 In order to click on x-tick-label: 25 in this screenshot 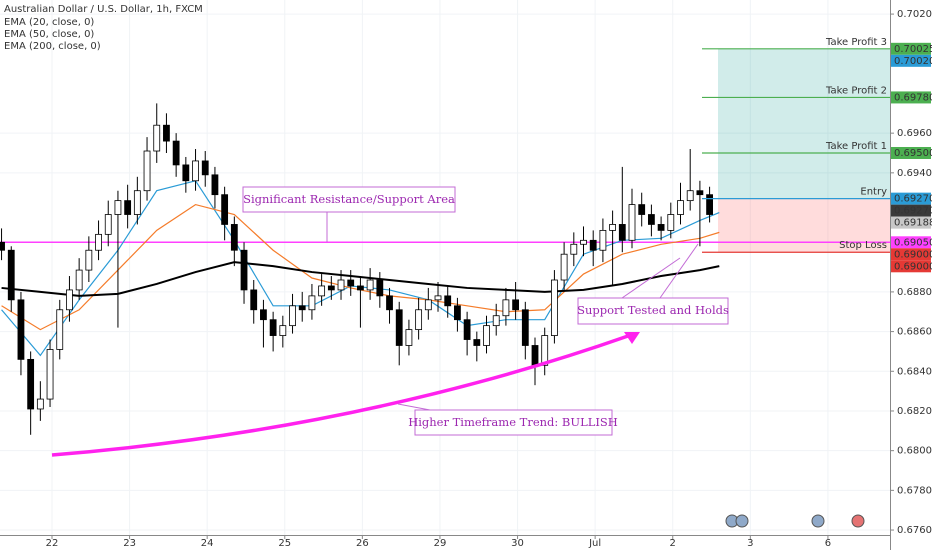, I will do `click(284, 543)`.